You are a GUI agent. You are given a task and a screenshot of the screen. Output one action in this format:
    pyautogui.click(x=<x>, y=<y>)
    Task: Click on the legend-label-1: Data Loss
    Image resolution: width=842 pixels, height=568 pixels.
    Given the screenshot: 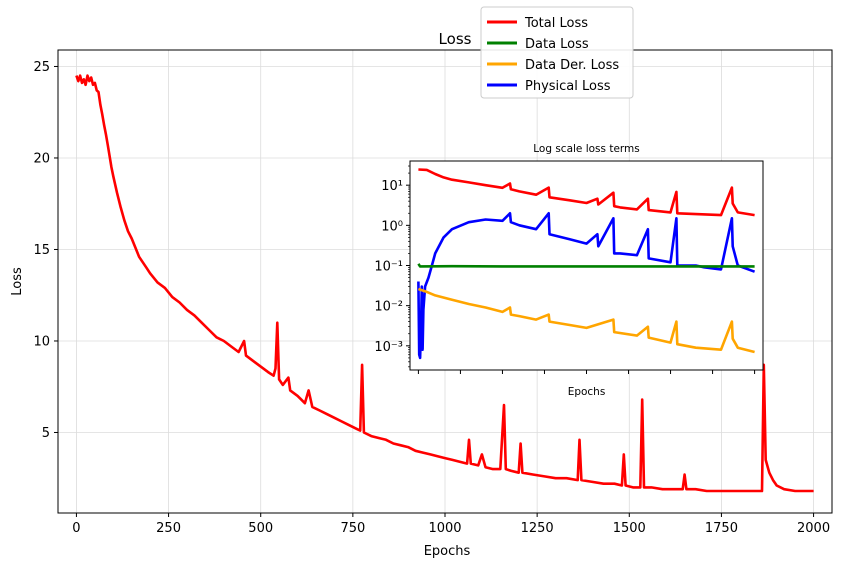 What is the action you would take?
    pyautogui.click(x=557, y=44)
    